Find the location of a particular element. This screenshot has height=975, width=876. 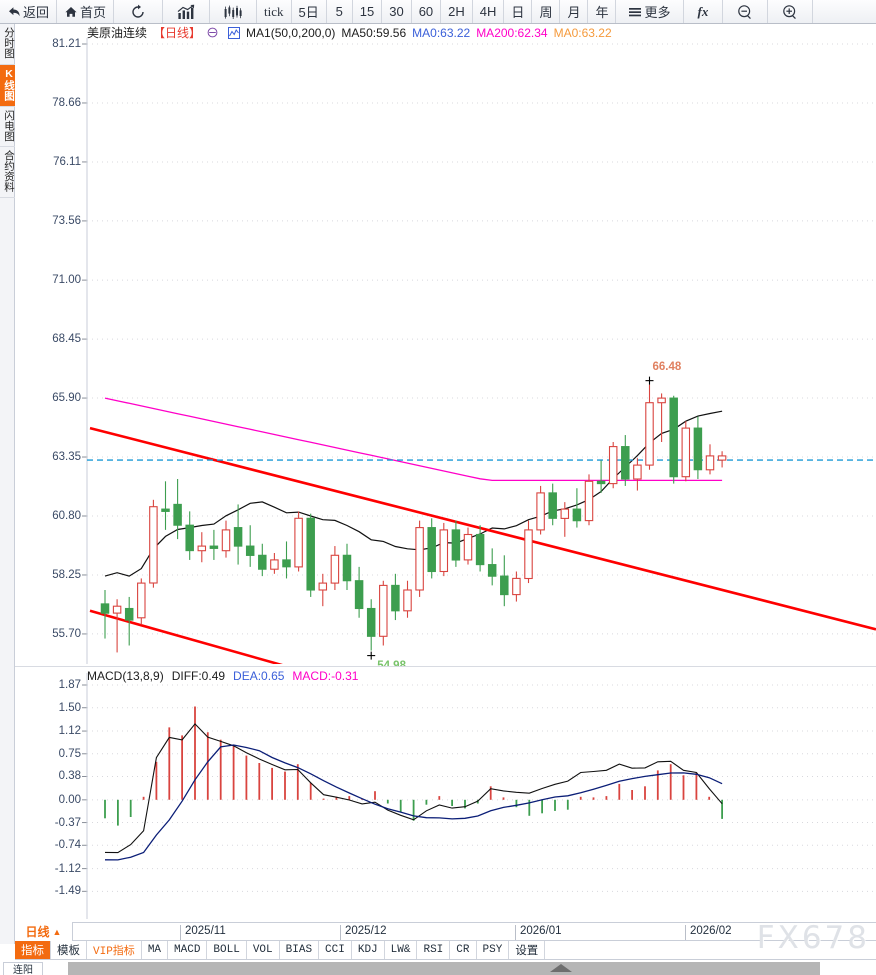

zoom-out-button is located at coordinates (746, 11).